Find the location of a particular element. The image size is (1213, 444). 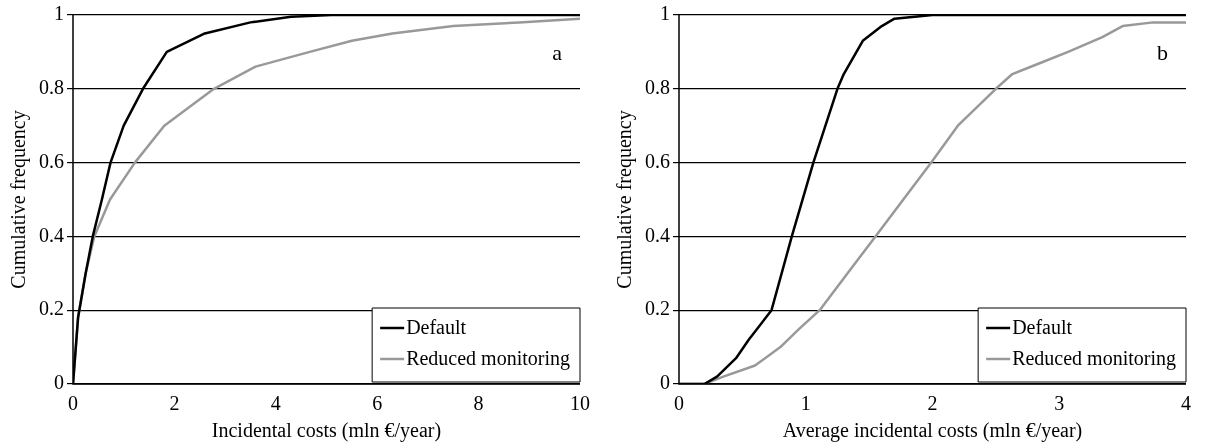

annotation: a is located at coordinates (557, 52).